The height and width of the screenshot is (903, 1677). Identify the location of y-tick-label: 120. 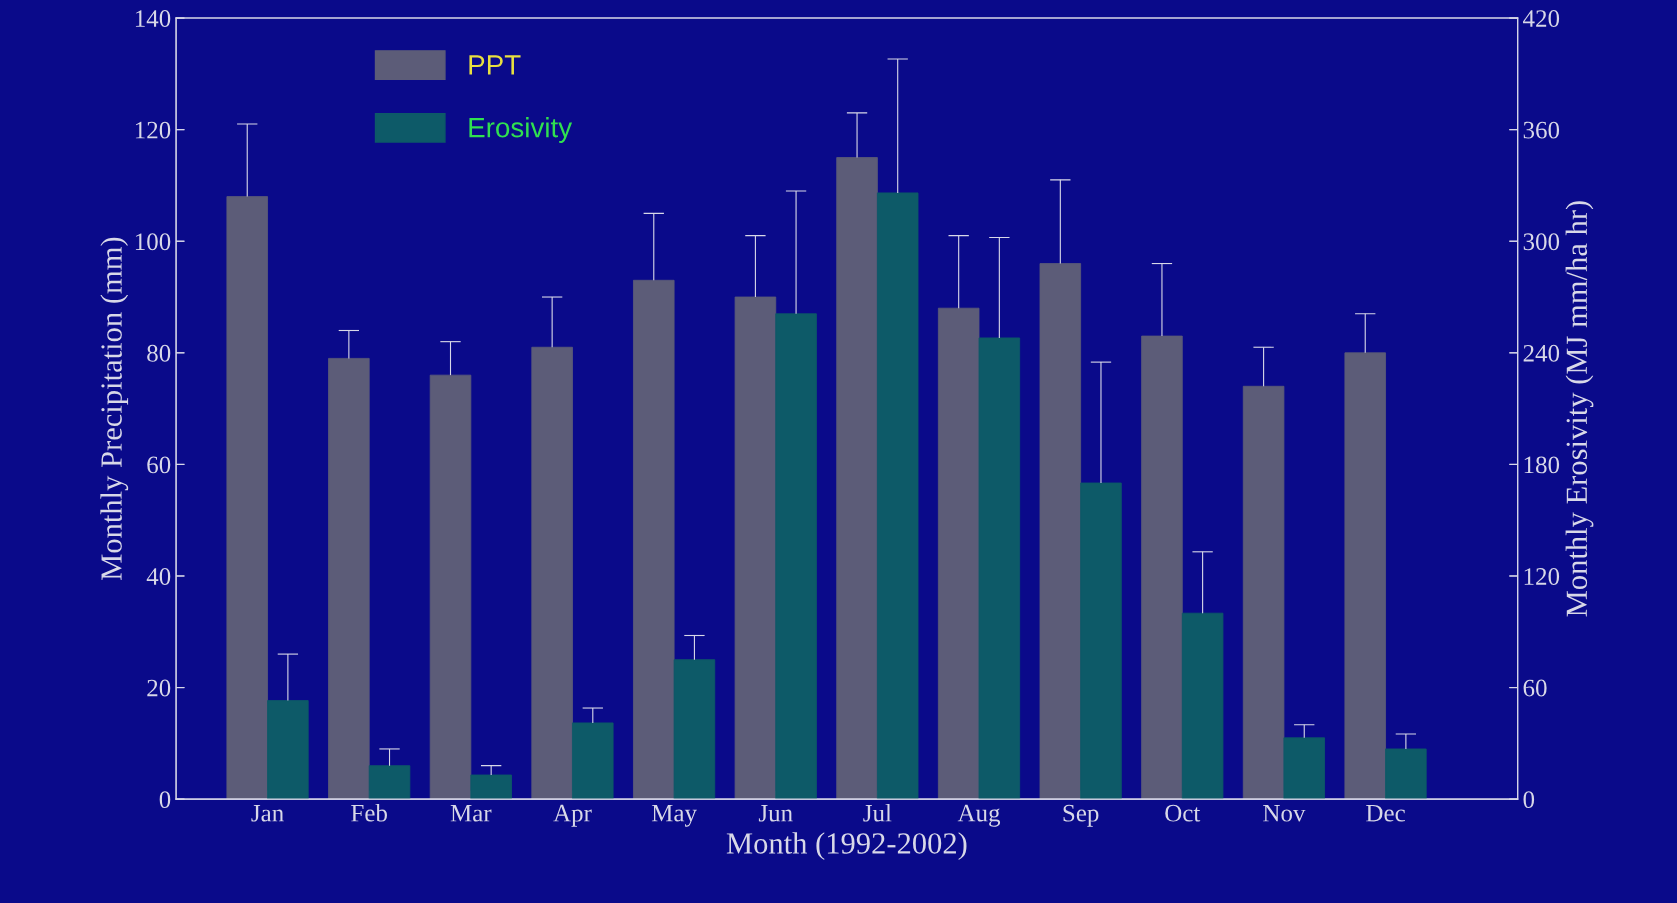
(153, 130).